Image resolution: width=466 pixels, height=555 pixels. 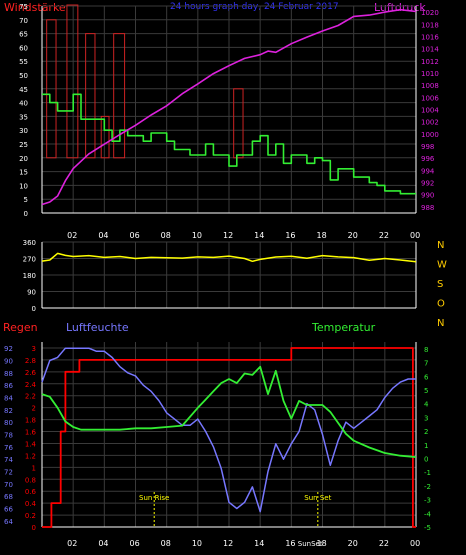 I want to click on wind-direction-line, so click(x=229, y=257).